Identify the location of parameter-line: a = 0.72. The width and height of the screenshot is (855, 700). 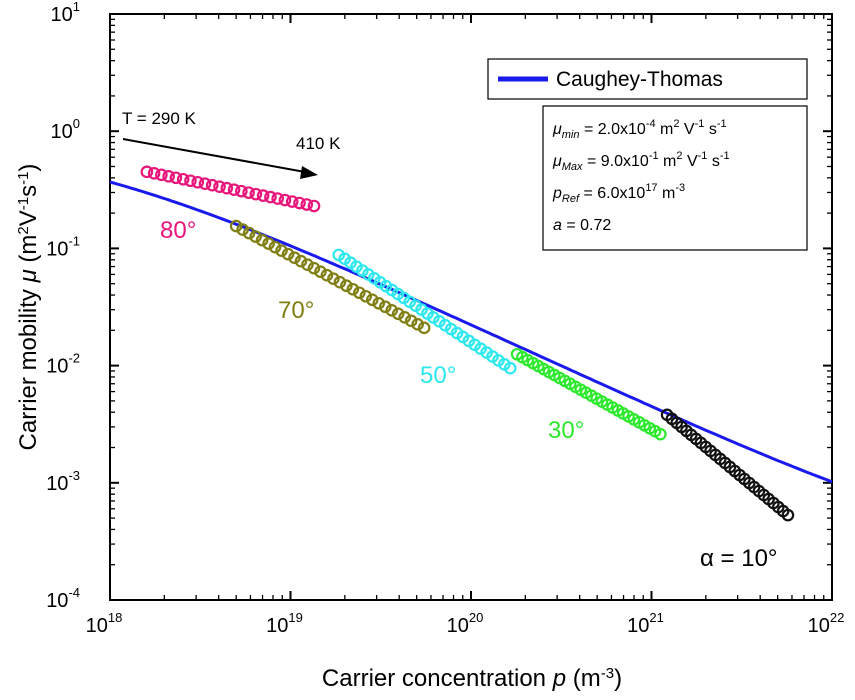
(582, 225).